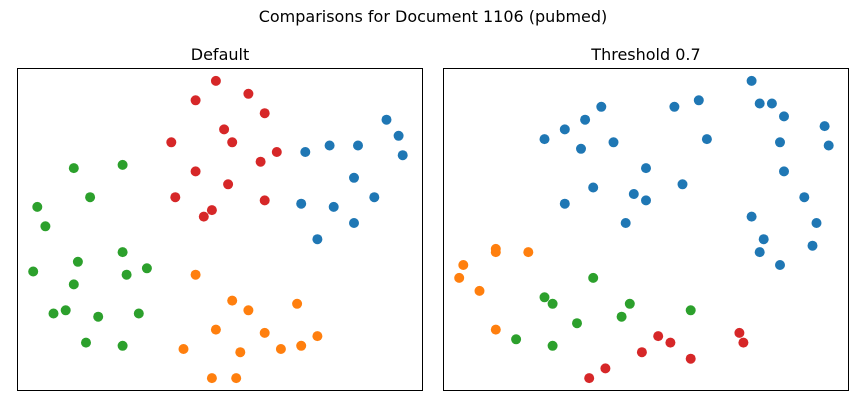 Image resolution: width=866 pixels, height=400 pixels. What do you see at coordinates (433, 16) in the screenshot?
I see `figure-suptitle: Comparisons for Document 1106 (pubmed)` at bounding box center [433, 16].